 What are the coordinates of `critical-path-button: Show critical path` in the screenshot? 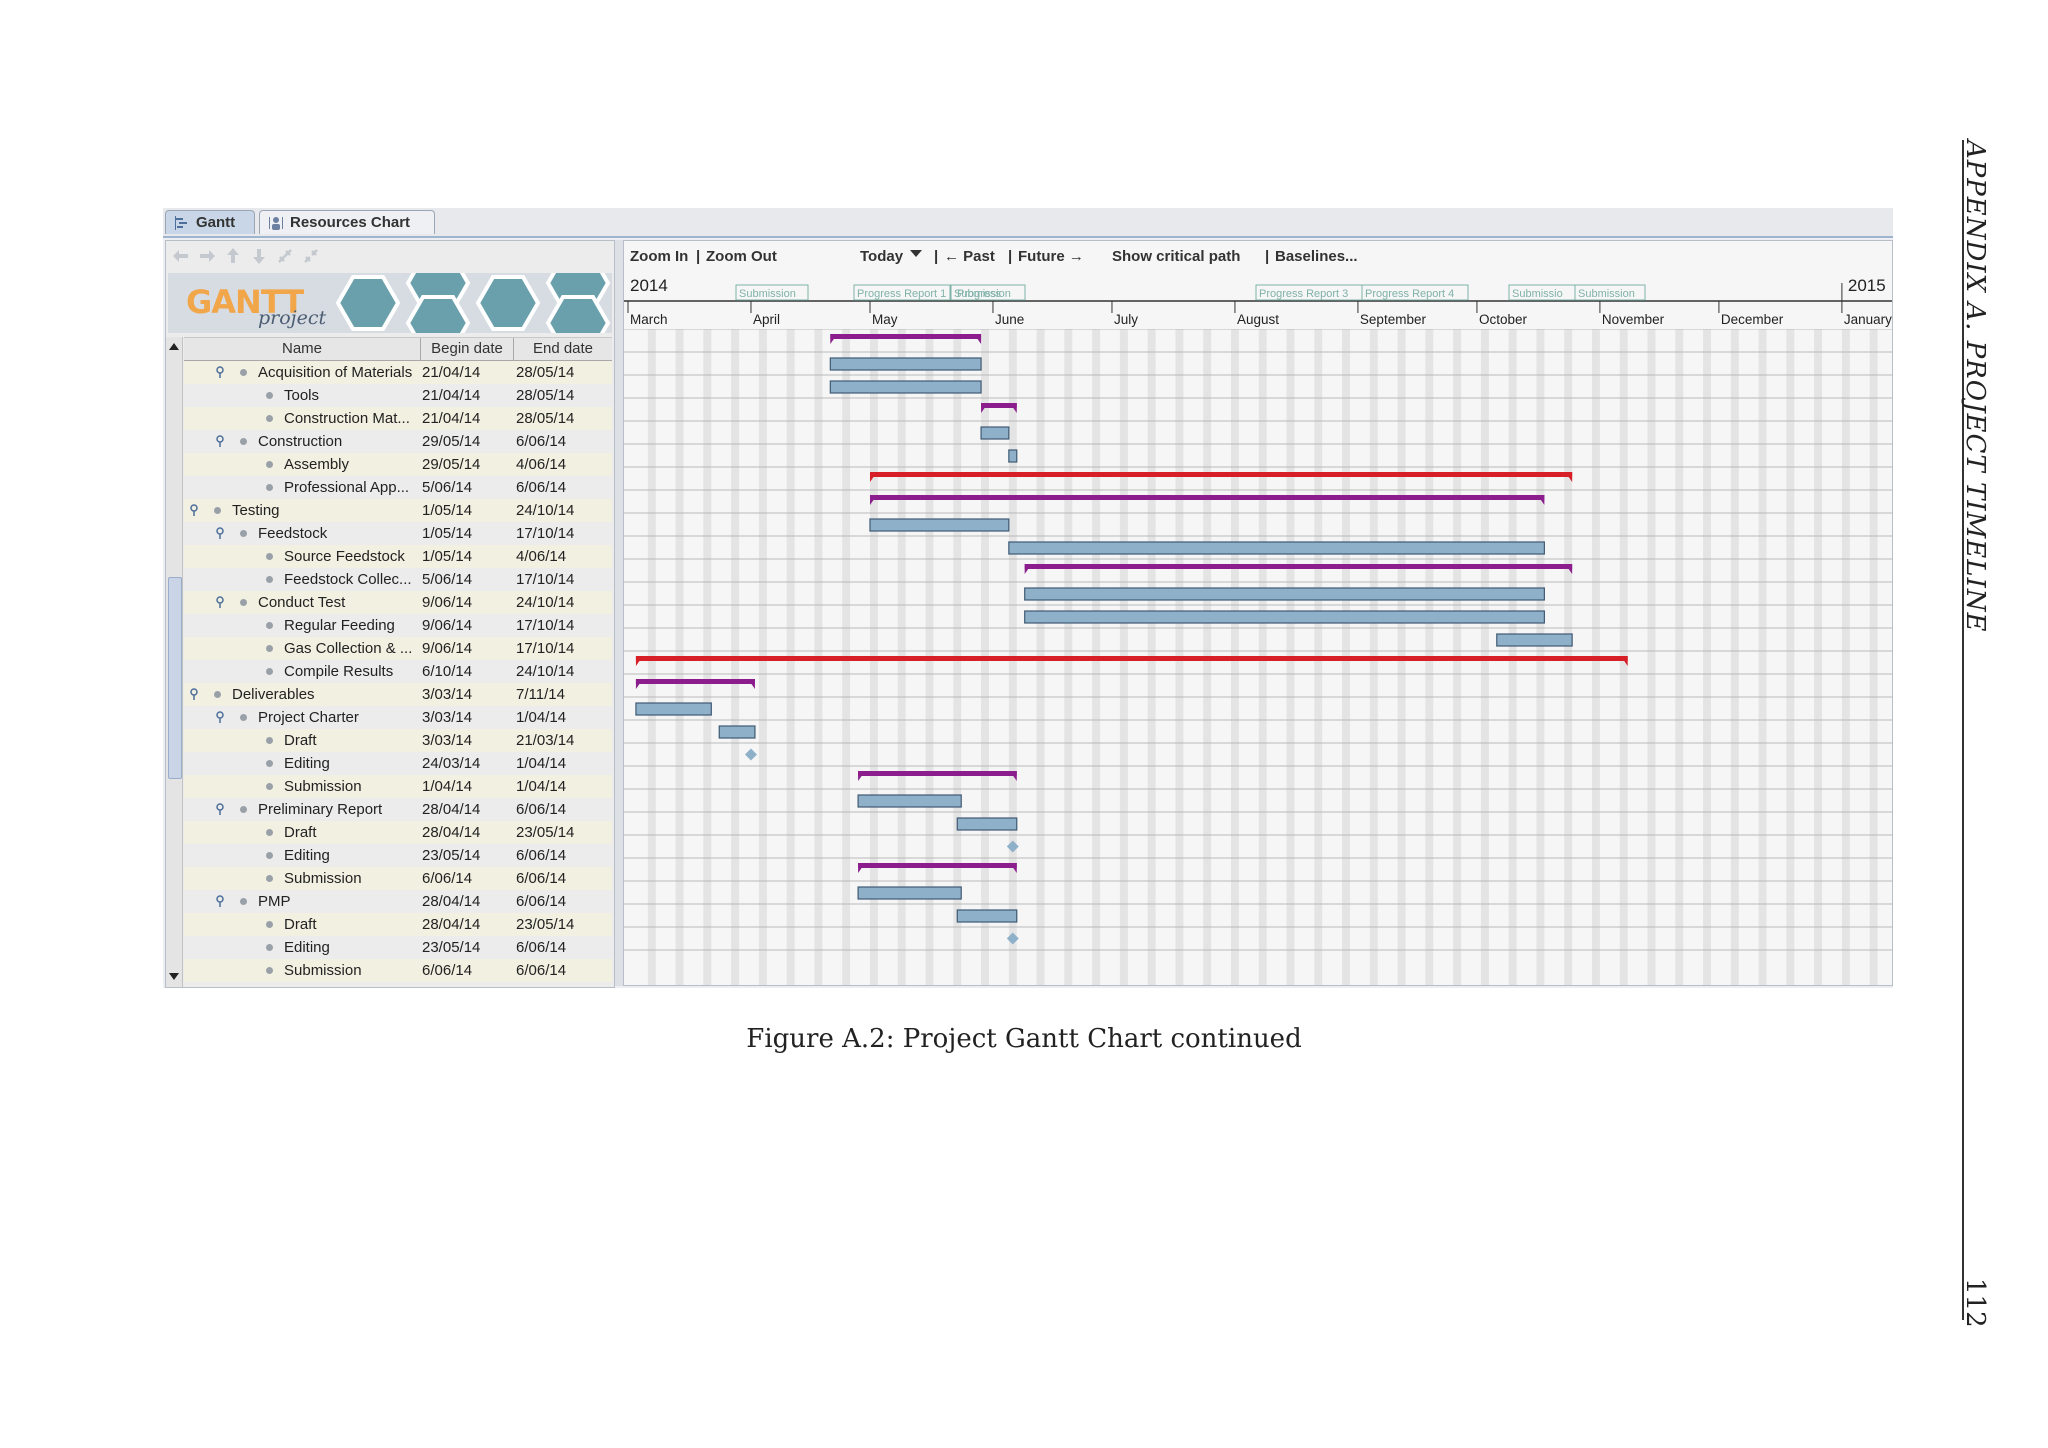 It's located at (1176, 256).